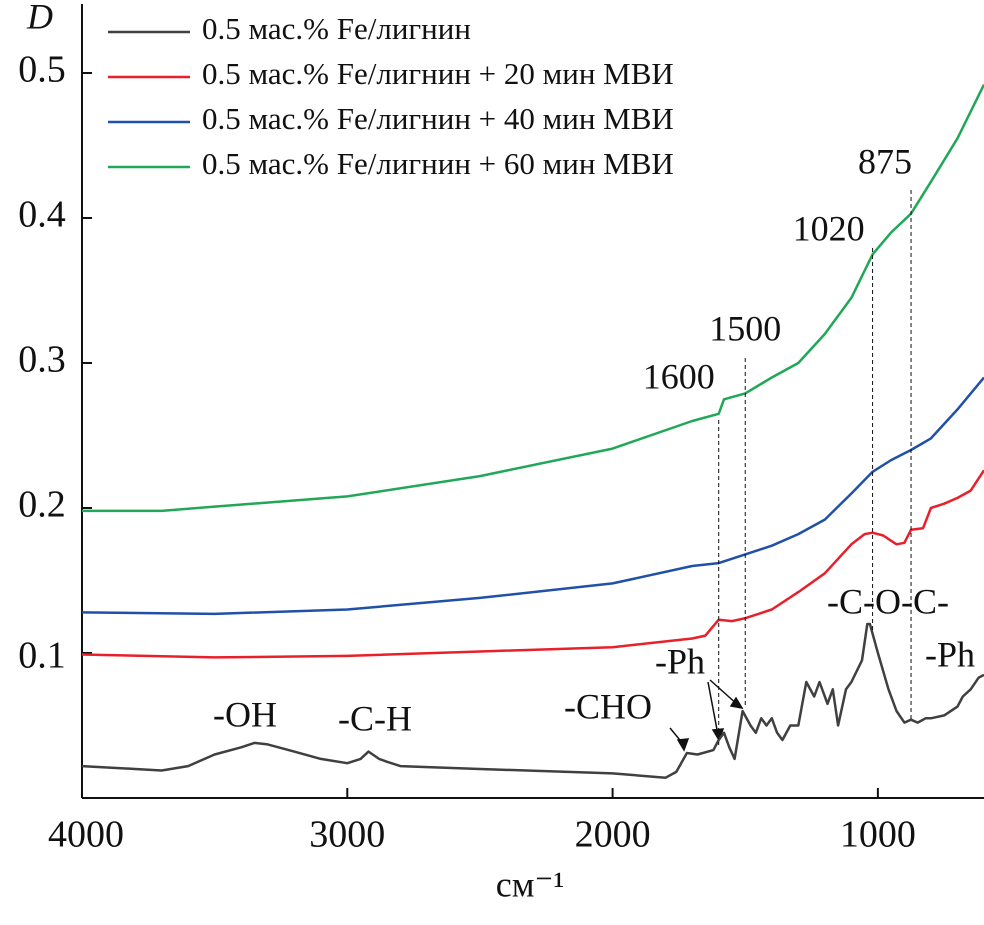  Describe the element at coordinates (679, 376) in the screenshot. I see `marker-label: 1600` at that location.